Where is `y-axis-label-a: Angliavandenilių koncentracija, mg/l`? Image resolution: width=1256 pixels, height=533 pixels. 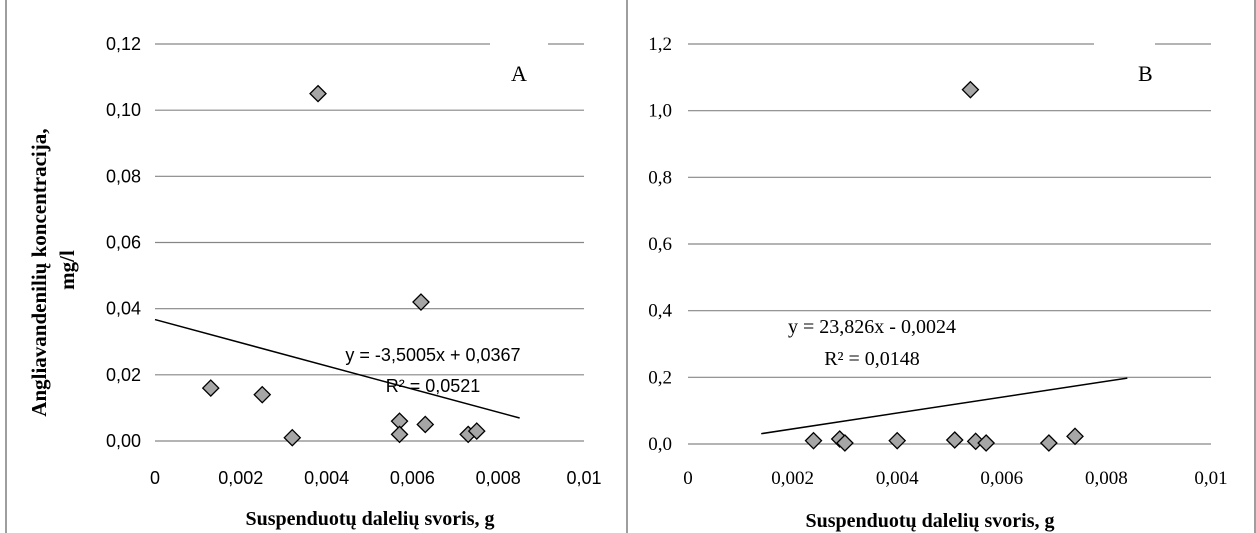
y-axis-label-a: Angliavandenilių koncentracija, mg/l is located at coordinates (53, 269).